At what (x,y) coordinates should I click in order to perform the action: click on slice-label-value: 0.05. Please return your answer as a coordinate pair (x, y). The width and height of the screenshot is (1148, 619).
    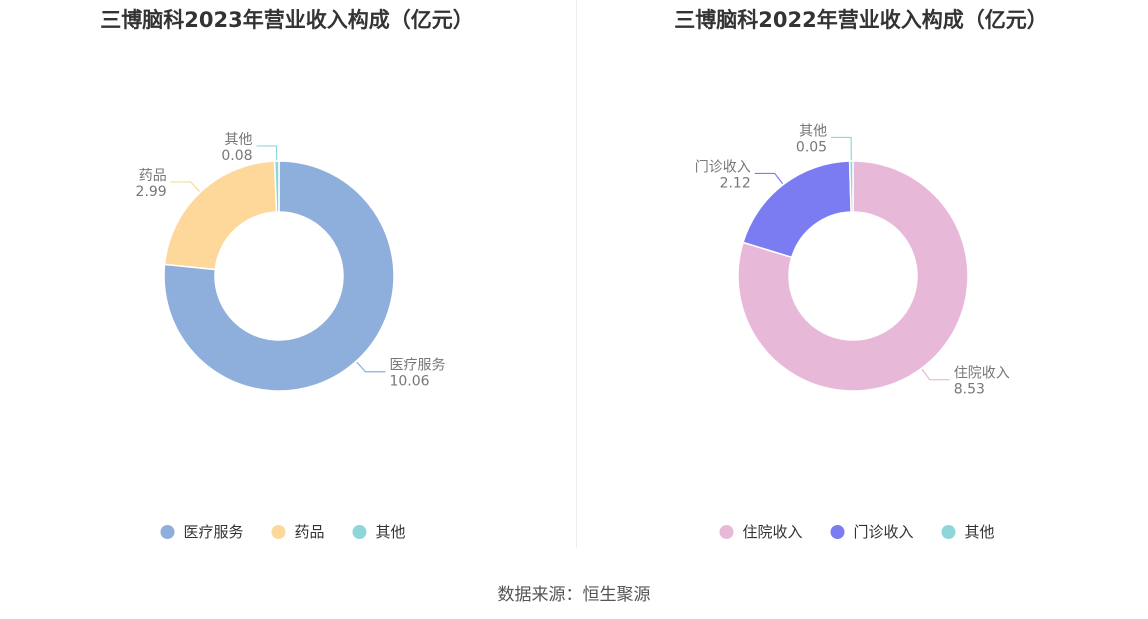
    Looking at the image, I should click on (811, 147).